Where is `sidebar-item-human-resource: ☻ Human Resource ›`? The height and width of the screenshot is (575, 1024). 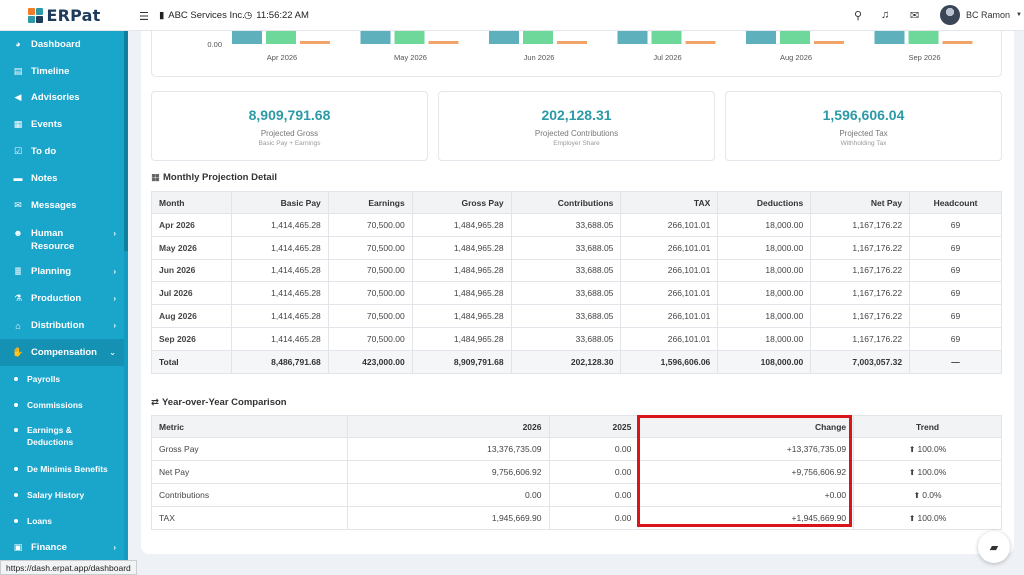
sidebar-item-human-resource: ☻ Human Resource › is located at coordinates (64, 239).